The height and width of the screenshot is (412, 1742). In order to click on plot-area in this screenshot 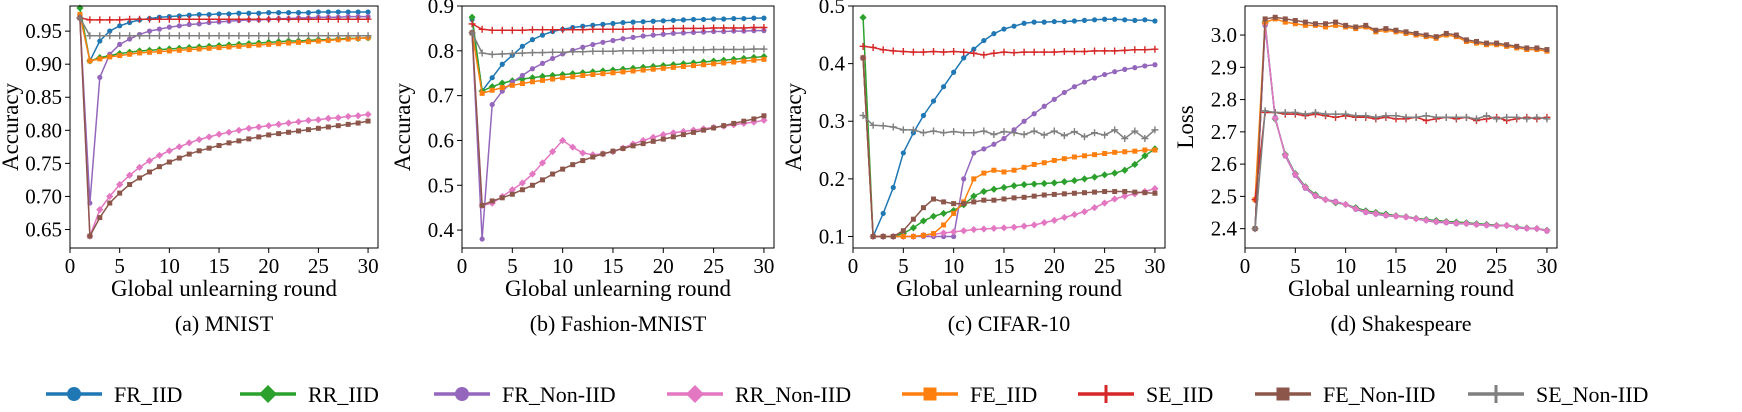, I will do `click(1401, 124)`.